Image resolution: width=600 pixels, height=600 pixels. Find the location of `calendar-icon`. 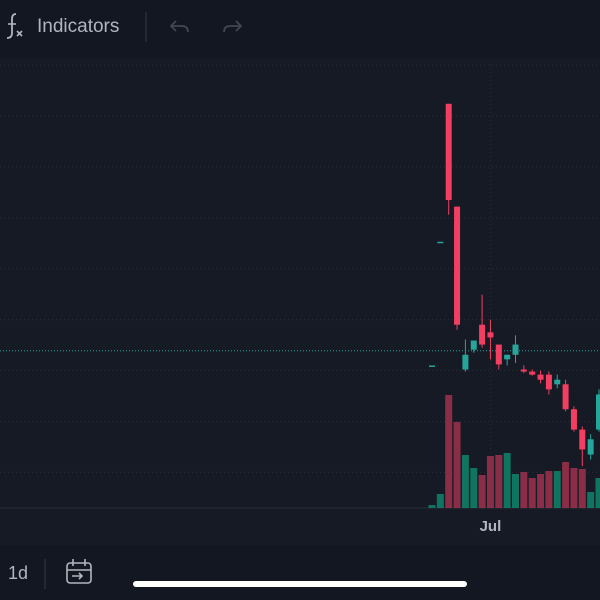

calendar-icon is located at coordinates (79, 573).